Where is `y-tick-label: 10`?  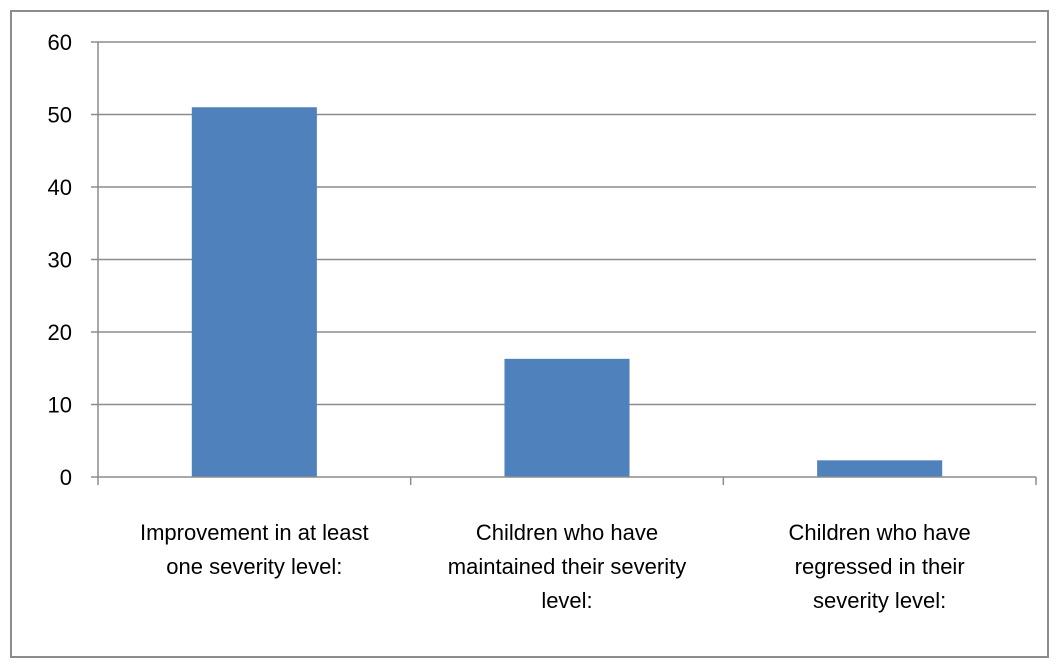 y-tick-label: 10 is located at coordinates (60, 405).